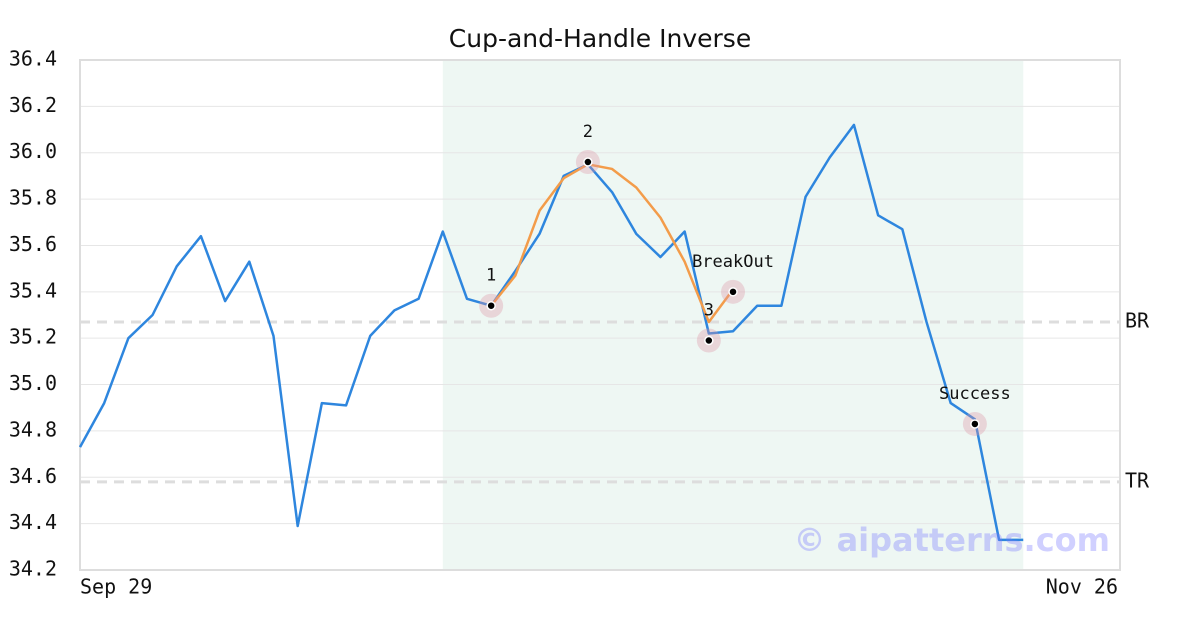 Image resolution: width=1200 pixels, height=630 pixels. I want to click on y-tick-label: 35.0, so click(33, 383).